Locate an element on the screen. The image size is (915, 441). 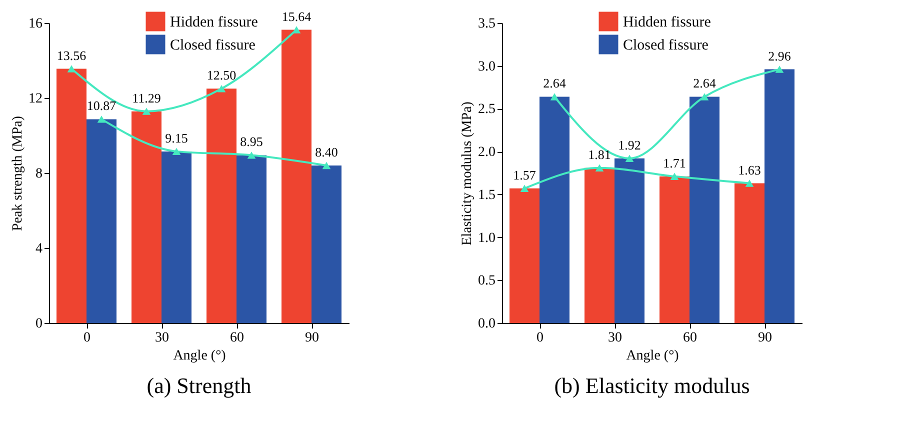
y-tick-label: 0.0 is located at coordinates (487, 324).